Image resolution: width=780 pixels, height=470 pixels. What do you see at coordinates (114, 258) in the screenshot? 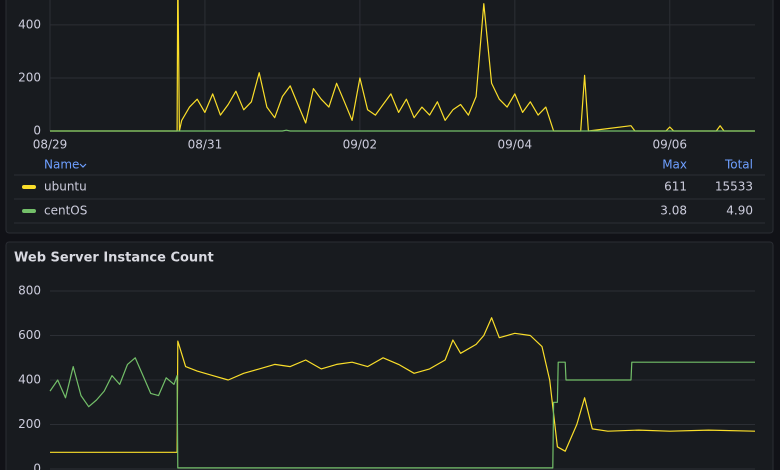
I see `panel-title: Web Server Instance Count` at bounding box center [114, 258].